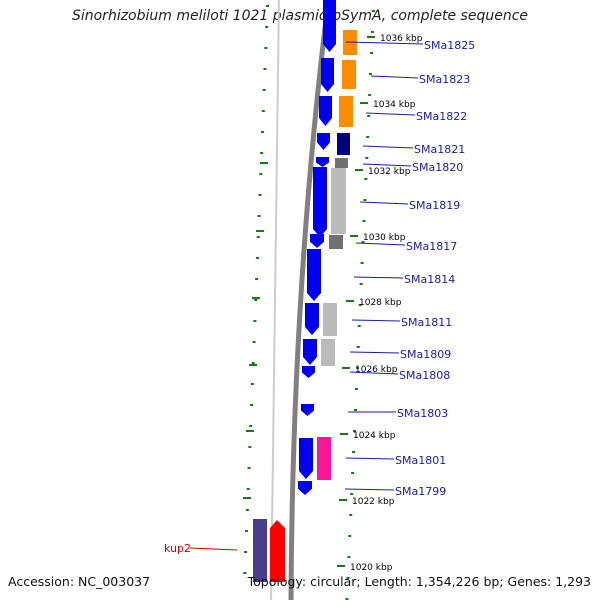 The width and height of the screenshot is (600, 600). Describe the element at coordinates (401, 39) in the screenshot. I see `kbp-label: 1036 kbp` at that location.